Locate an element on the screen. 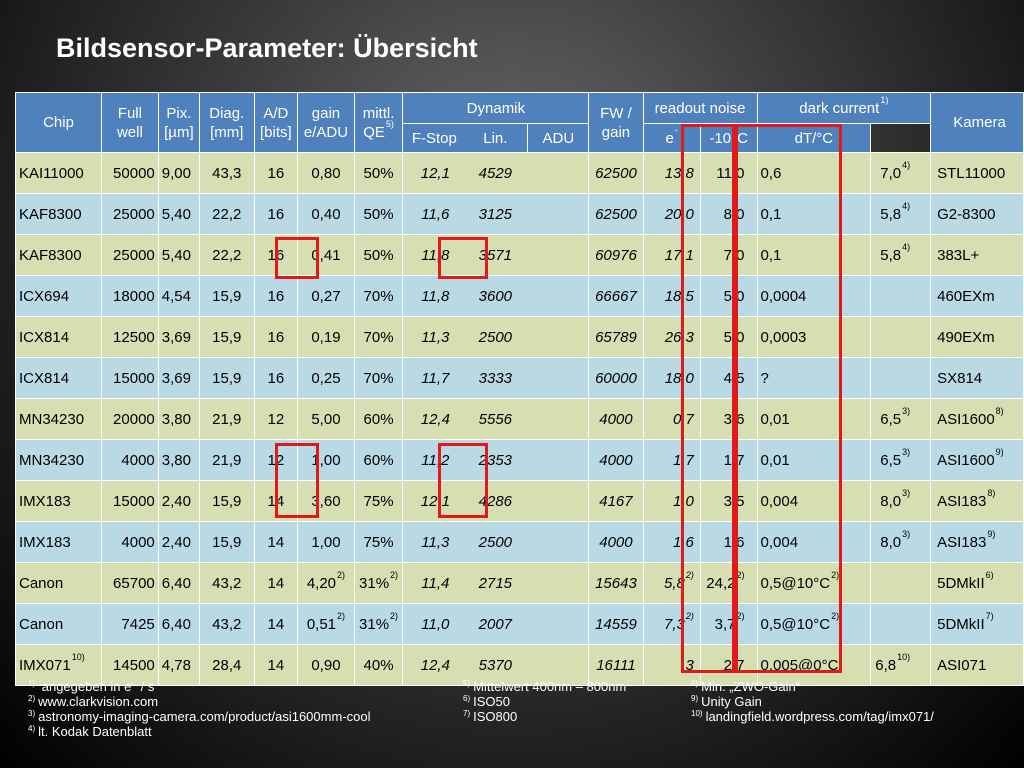 The image size is (1024, 768). cell-kamera: ASI071 is located at coordinates (977, 665).